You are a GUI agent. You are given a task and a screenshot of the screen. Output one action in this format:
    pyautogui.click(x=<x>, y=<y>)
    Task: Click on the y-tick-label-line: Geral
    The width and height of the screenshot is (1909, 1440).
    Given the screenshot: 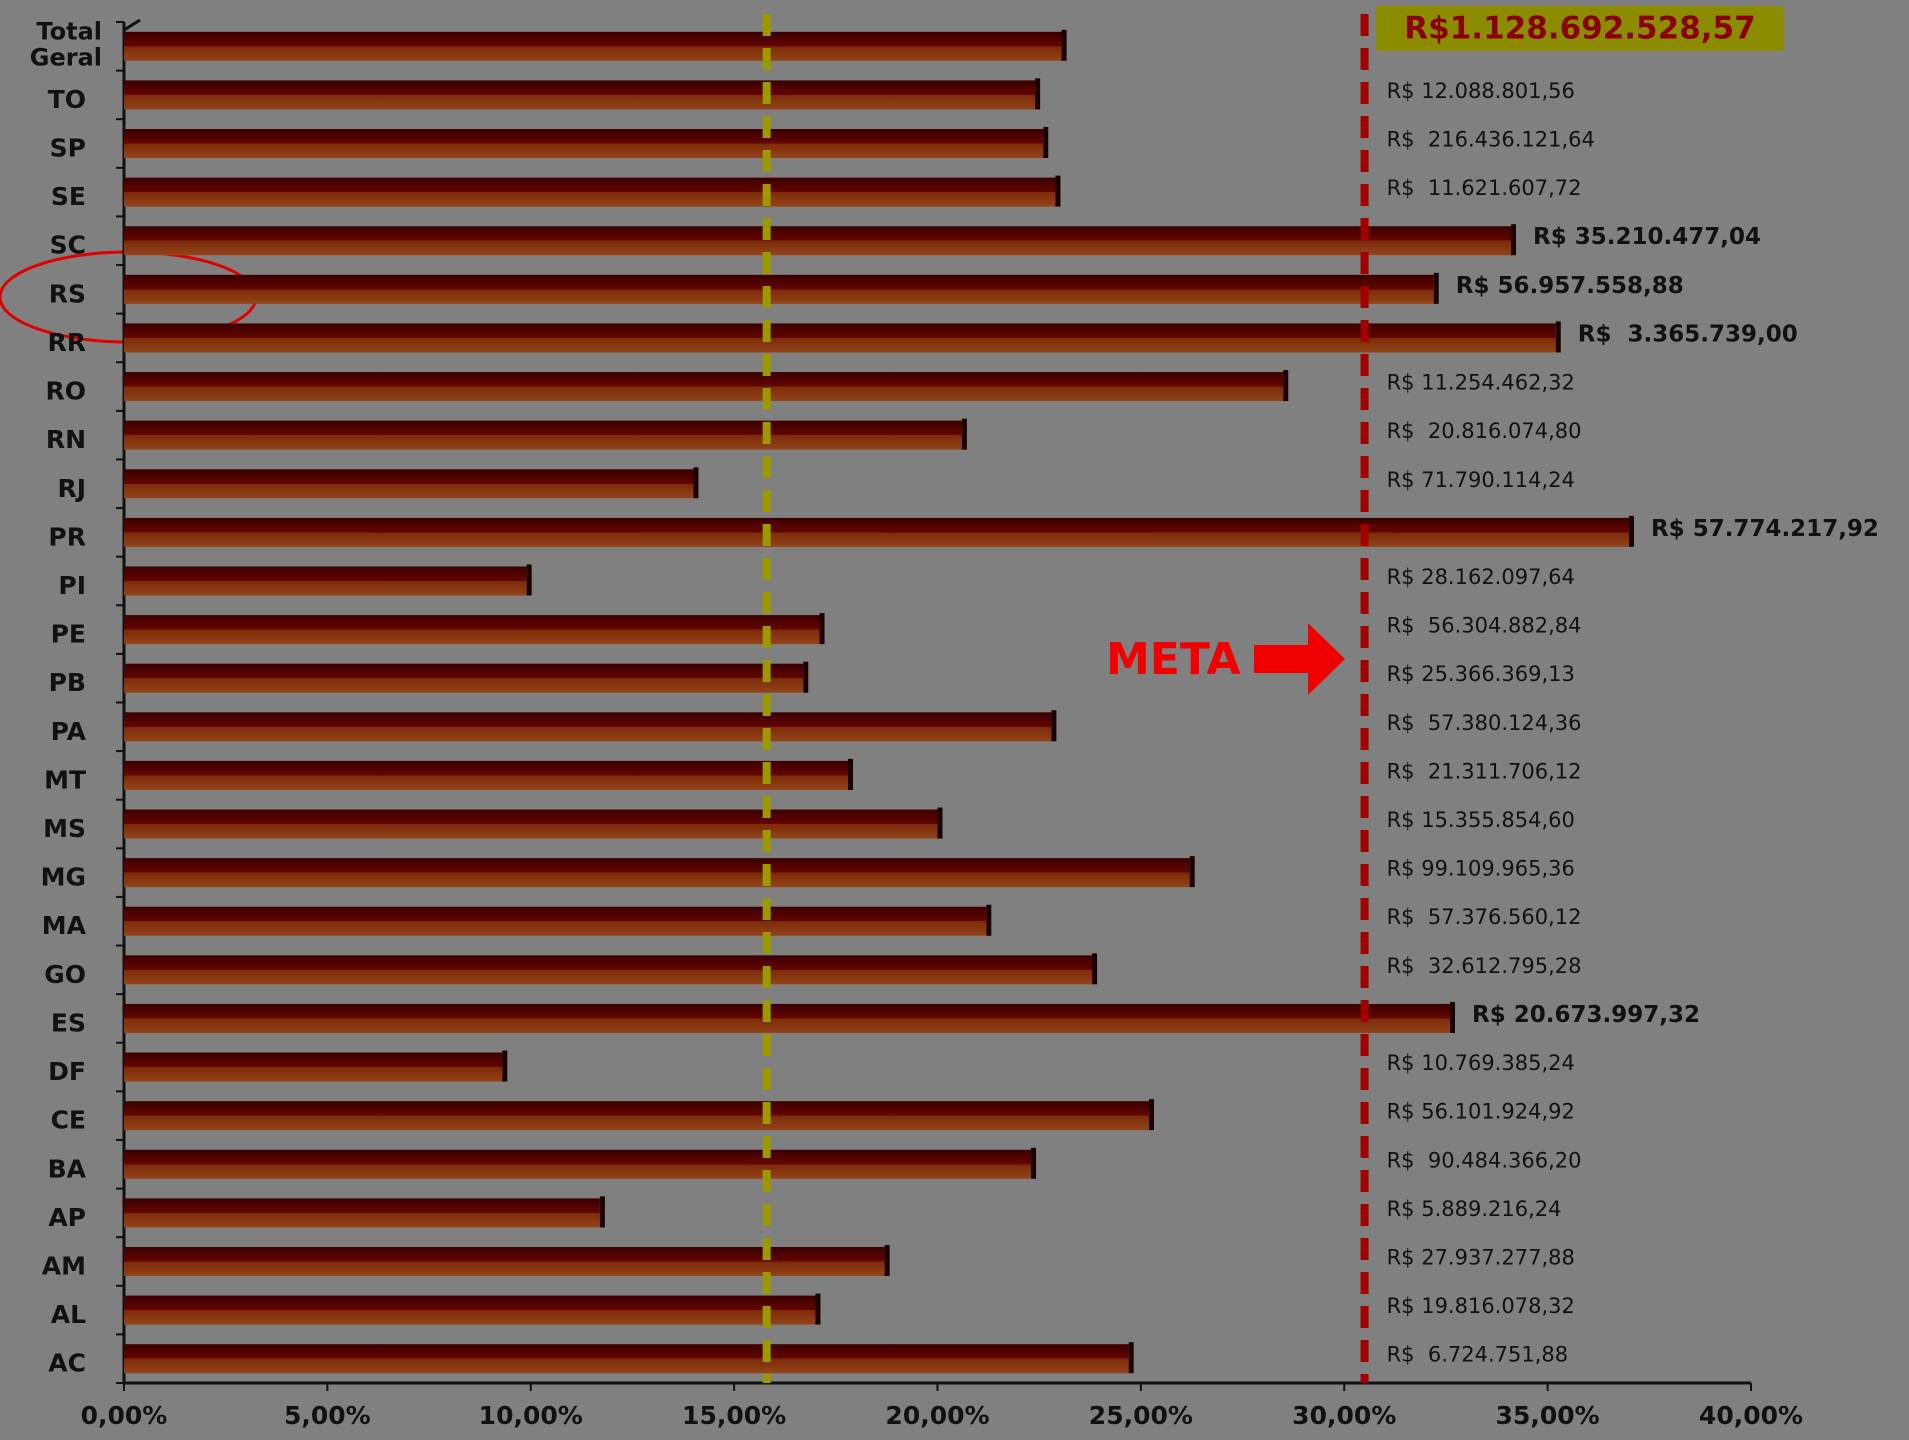 What is the action you would take?
    pyautogui.click(x=66, y=57)
    